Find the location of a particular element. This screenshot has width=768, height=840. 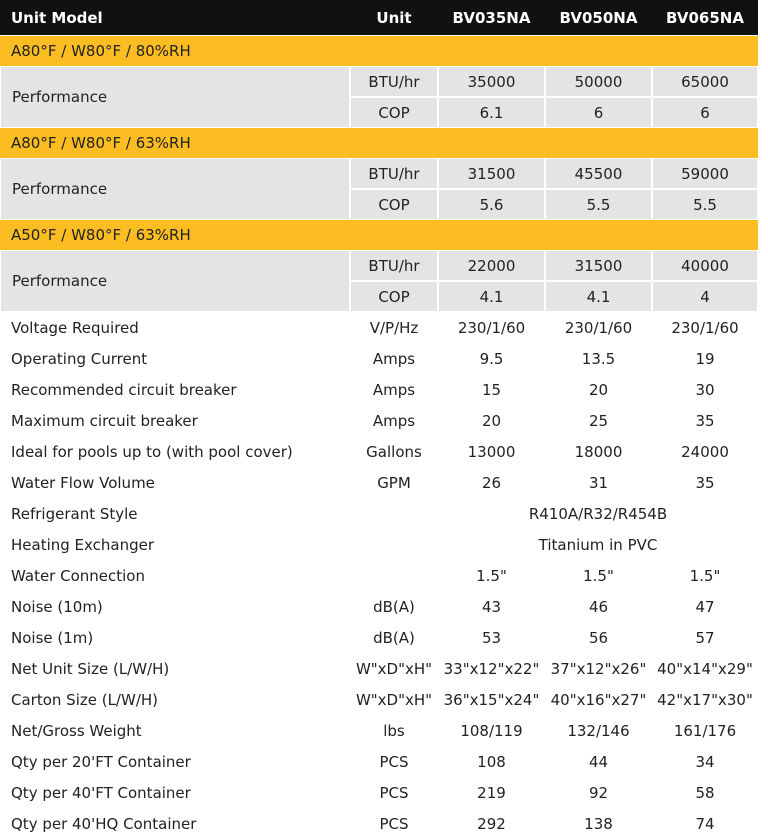

value-cell: 9.5 is located at coordinates (491, 358).